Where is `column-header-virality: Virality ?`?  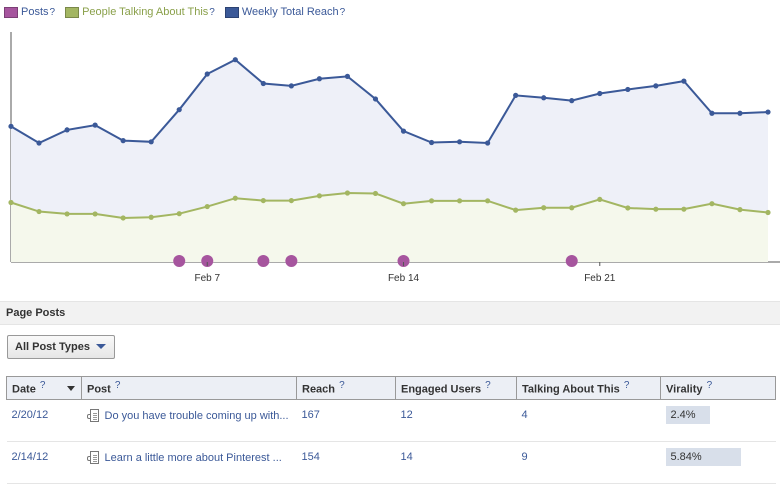
column-header-virality: Virality ? is located at coordinates (718, 388).